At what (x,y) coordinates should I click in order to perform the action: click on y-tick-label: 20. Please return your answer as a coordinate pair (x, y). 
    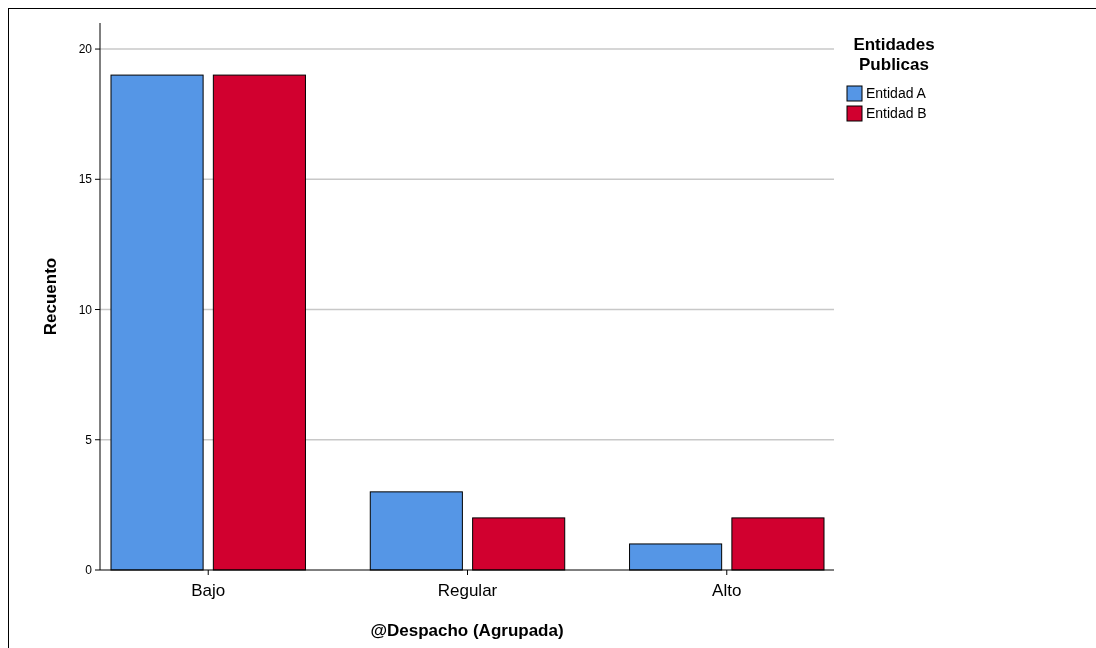
    Looking at the image, I should click on (85, 49).